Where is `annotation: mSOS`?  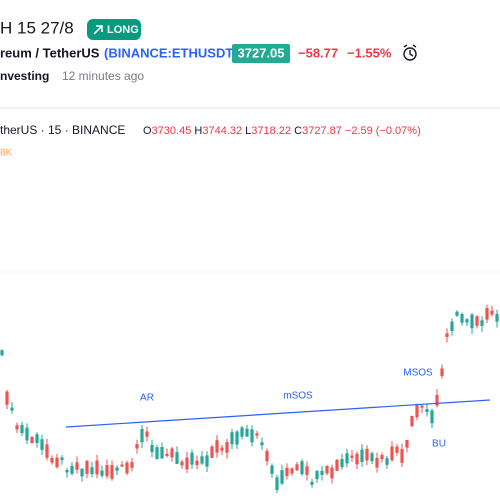 annotation: mSOS is located at coordinates (298, 396).